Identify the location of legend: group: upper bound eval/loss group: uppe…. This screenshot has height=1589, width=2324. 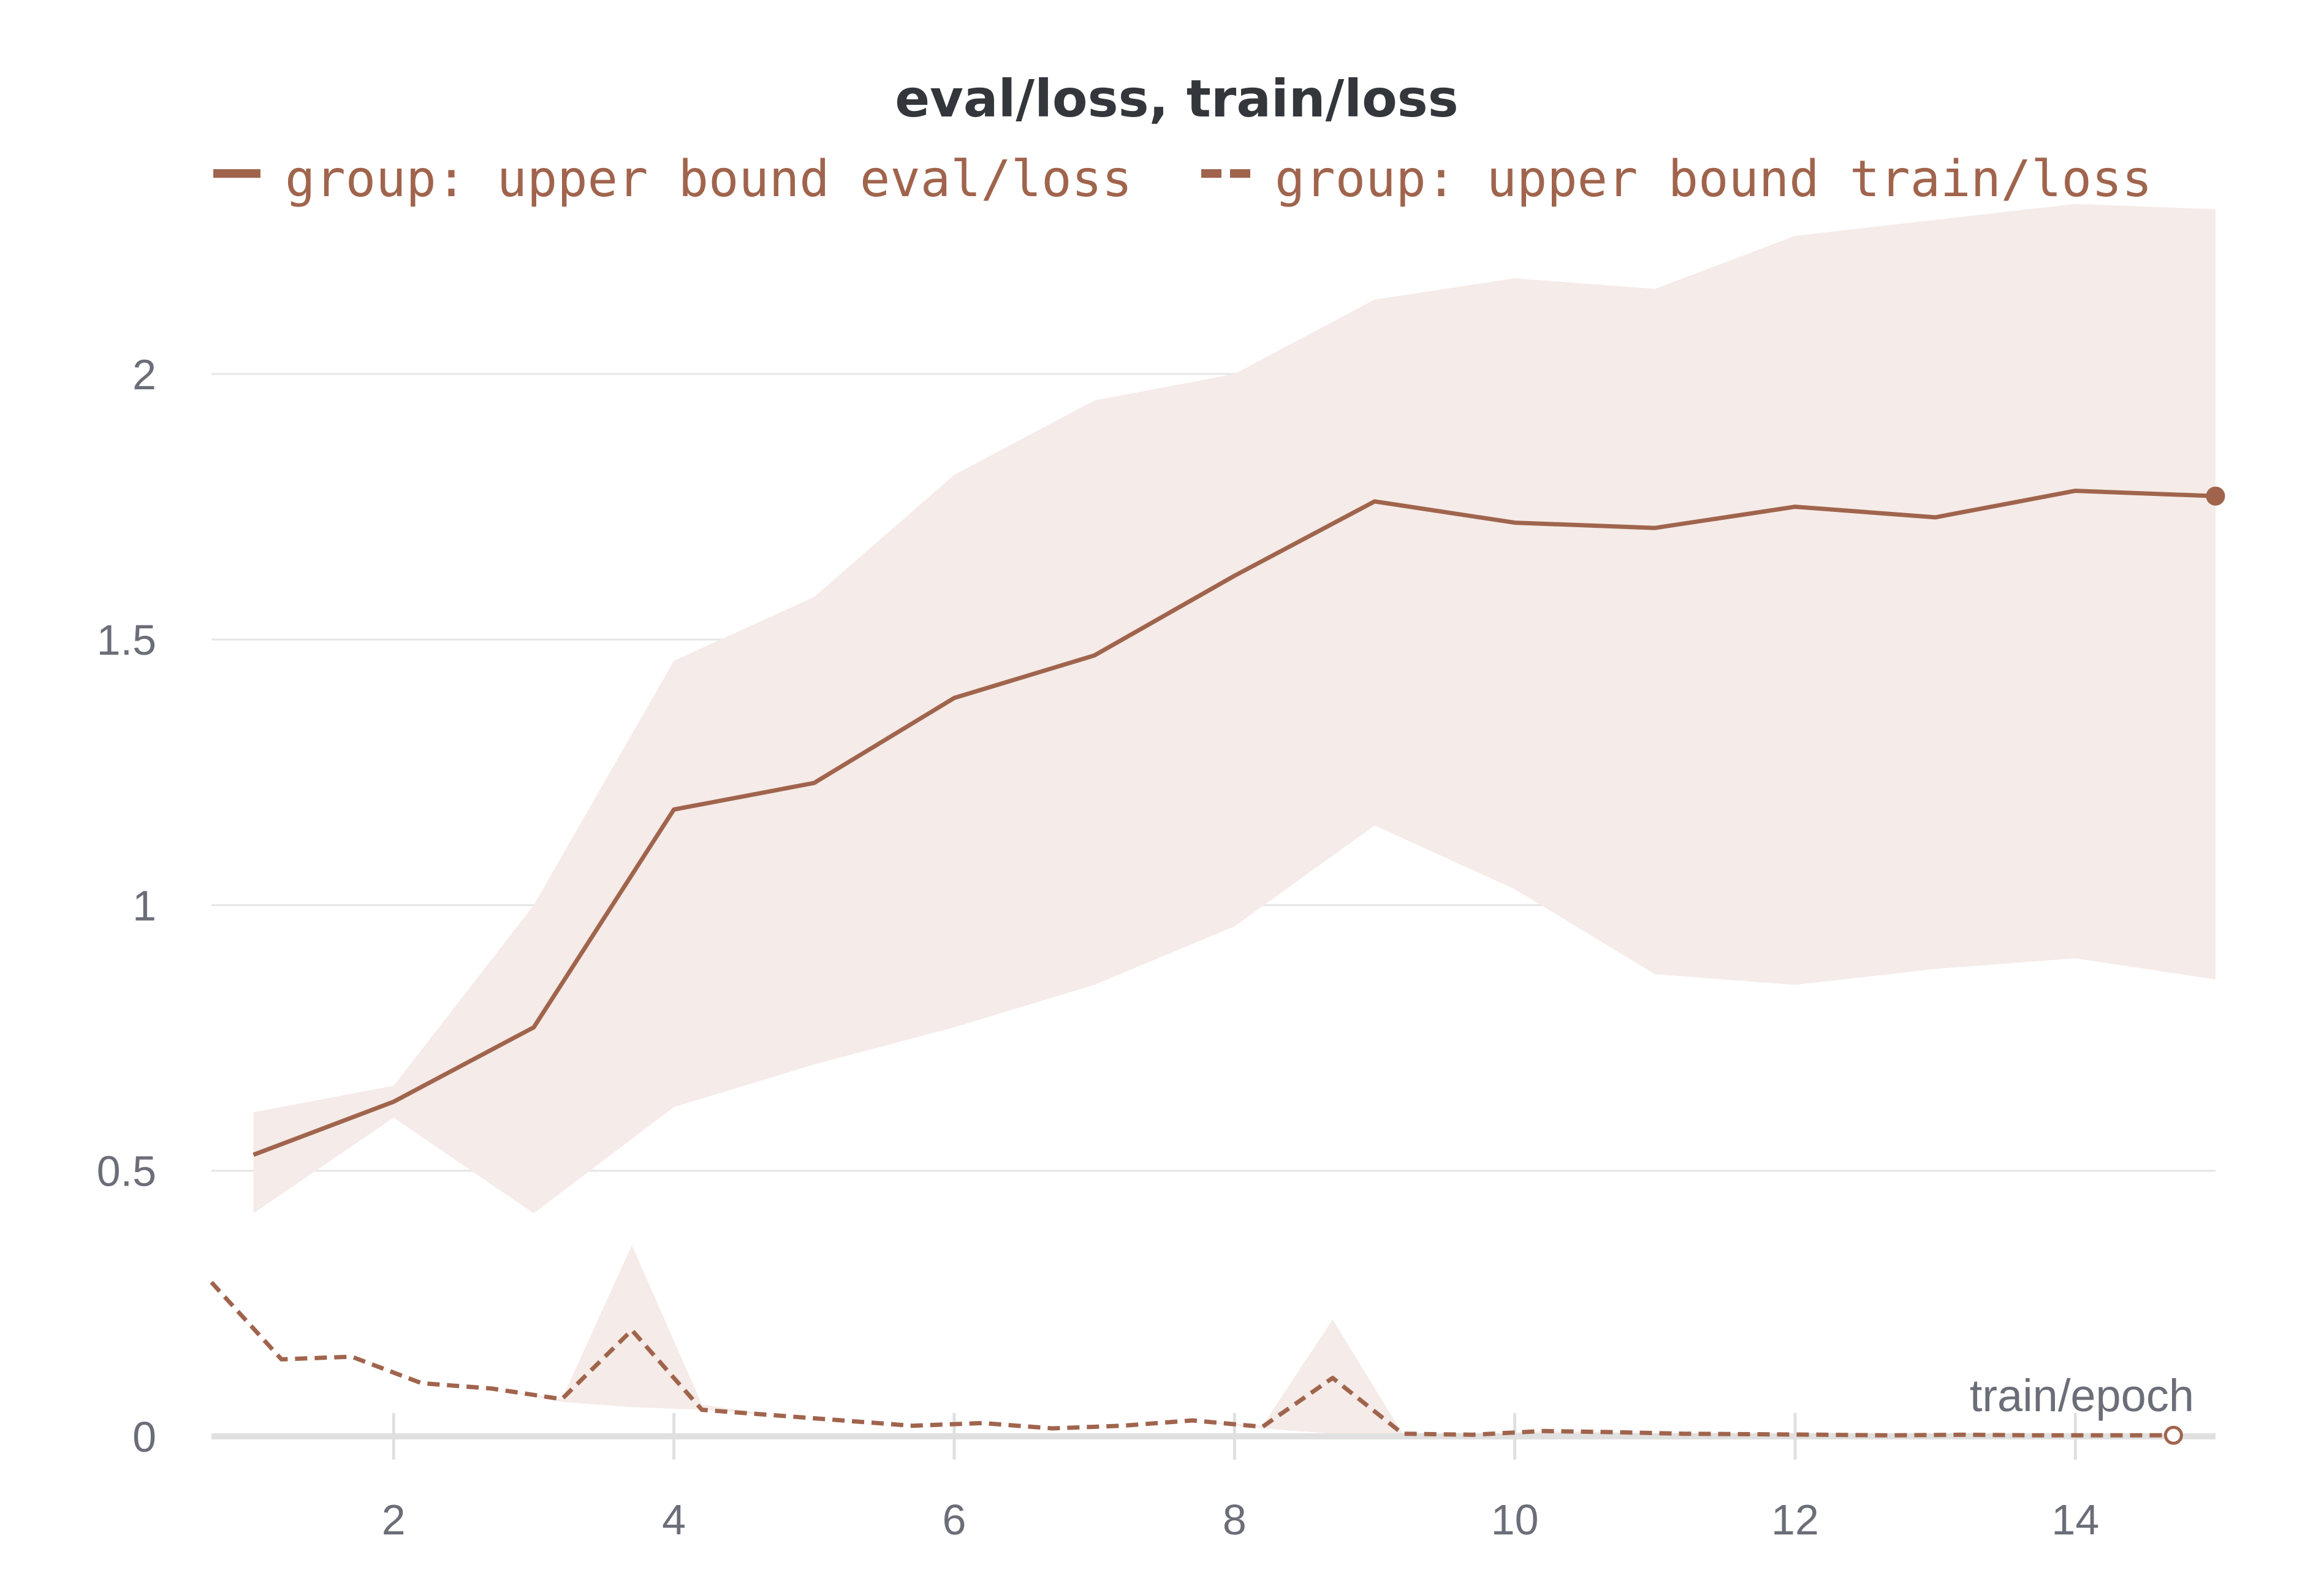
(1183, 179).